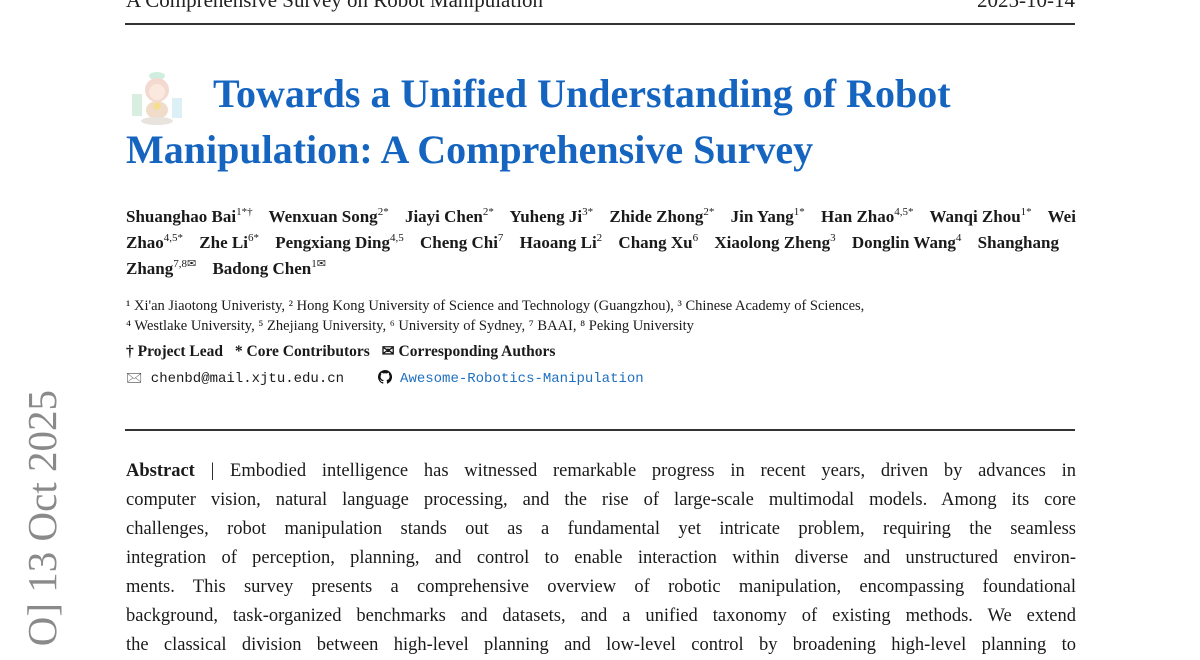 Image resolution: width=1200 pixels, height=660 pixels. What do you see at coordinates (262, 268) in the screenshot?
I see `author-name: Badong Chen` at bounding box center [262, 268].